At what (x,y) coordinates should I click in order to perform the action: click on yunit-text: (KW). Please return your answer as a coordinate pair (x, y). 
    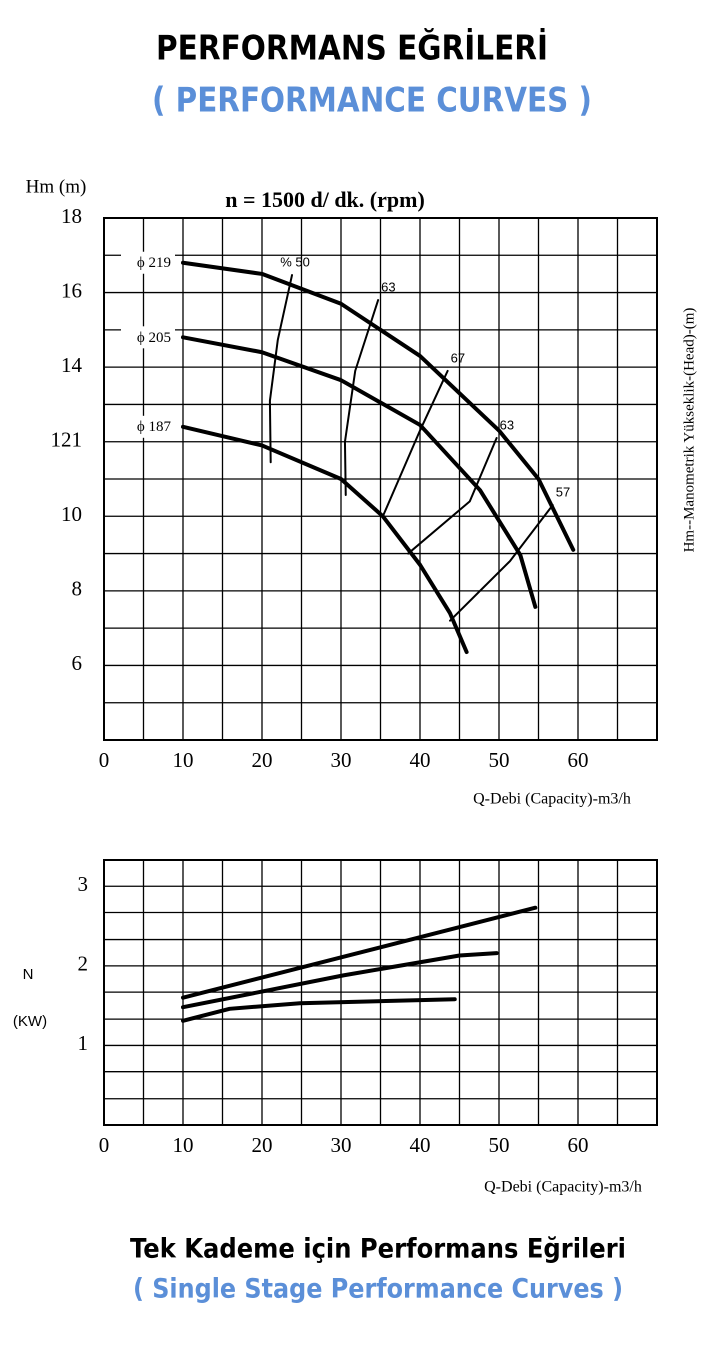
    Looking at the image, I should click on (30, 1021).